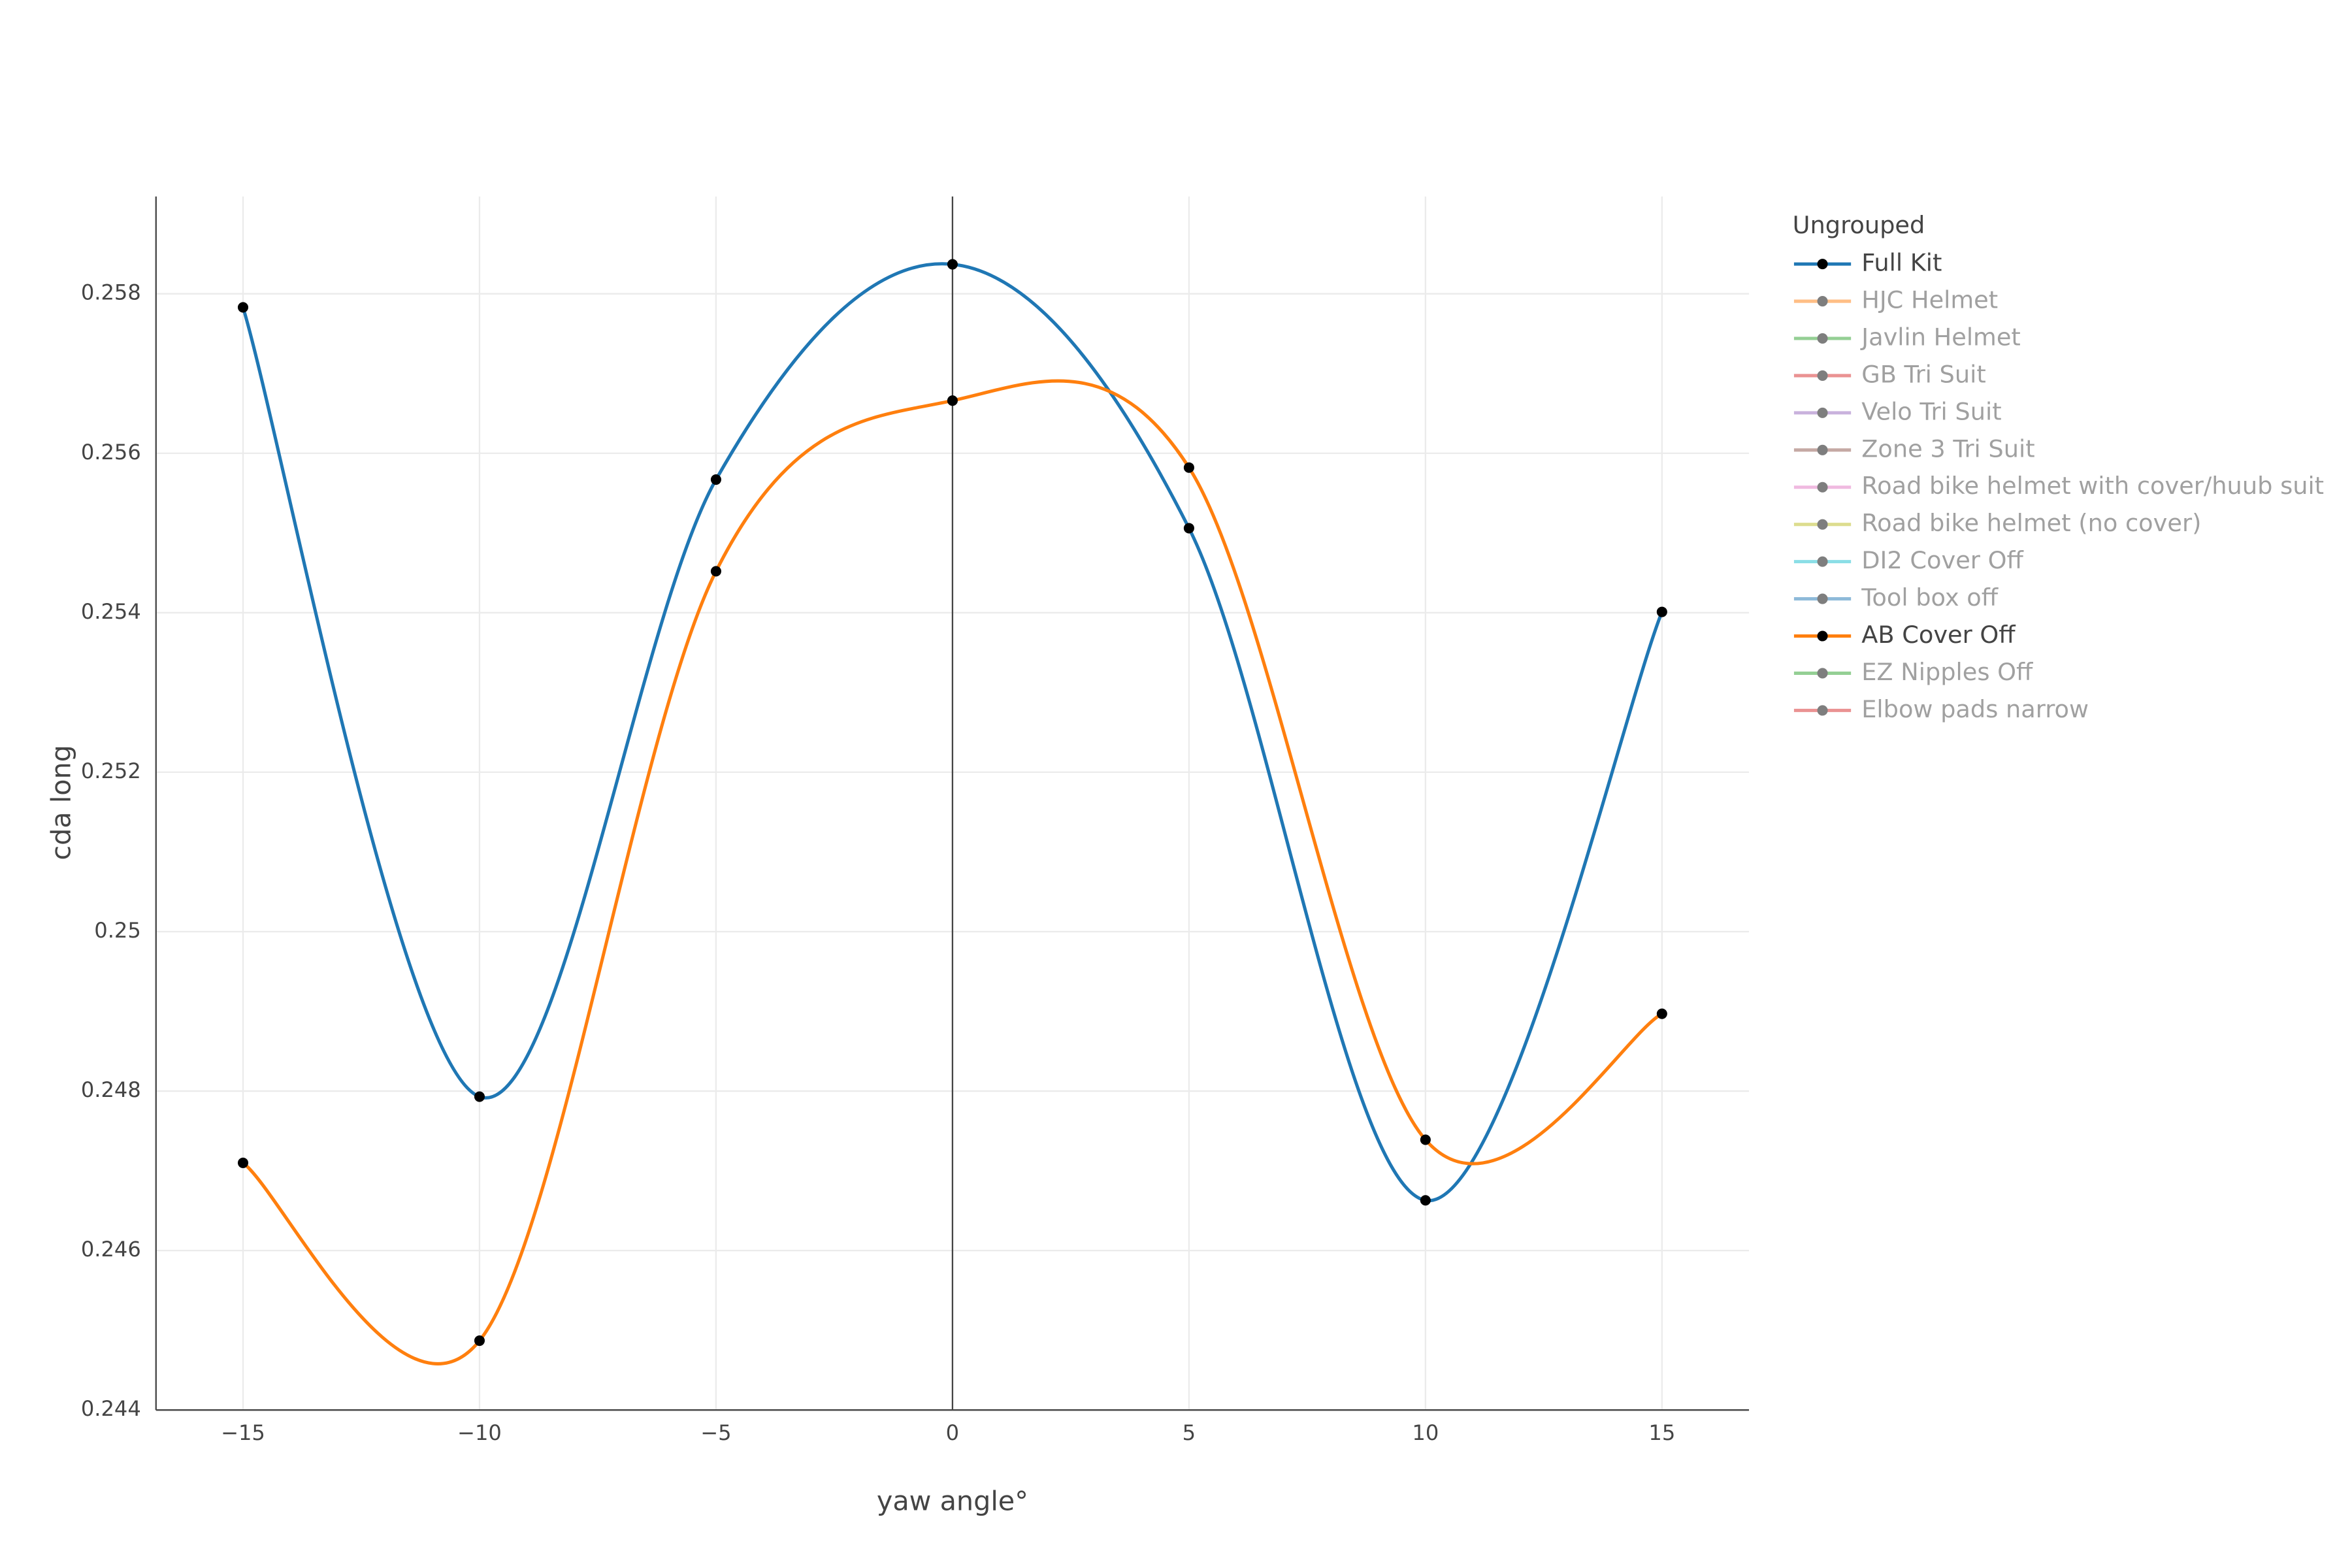 This screenshot has height=1568, width=2352. I want to click on legend-label: HJC Helmet, so click(1929, 300).